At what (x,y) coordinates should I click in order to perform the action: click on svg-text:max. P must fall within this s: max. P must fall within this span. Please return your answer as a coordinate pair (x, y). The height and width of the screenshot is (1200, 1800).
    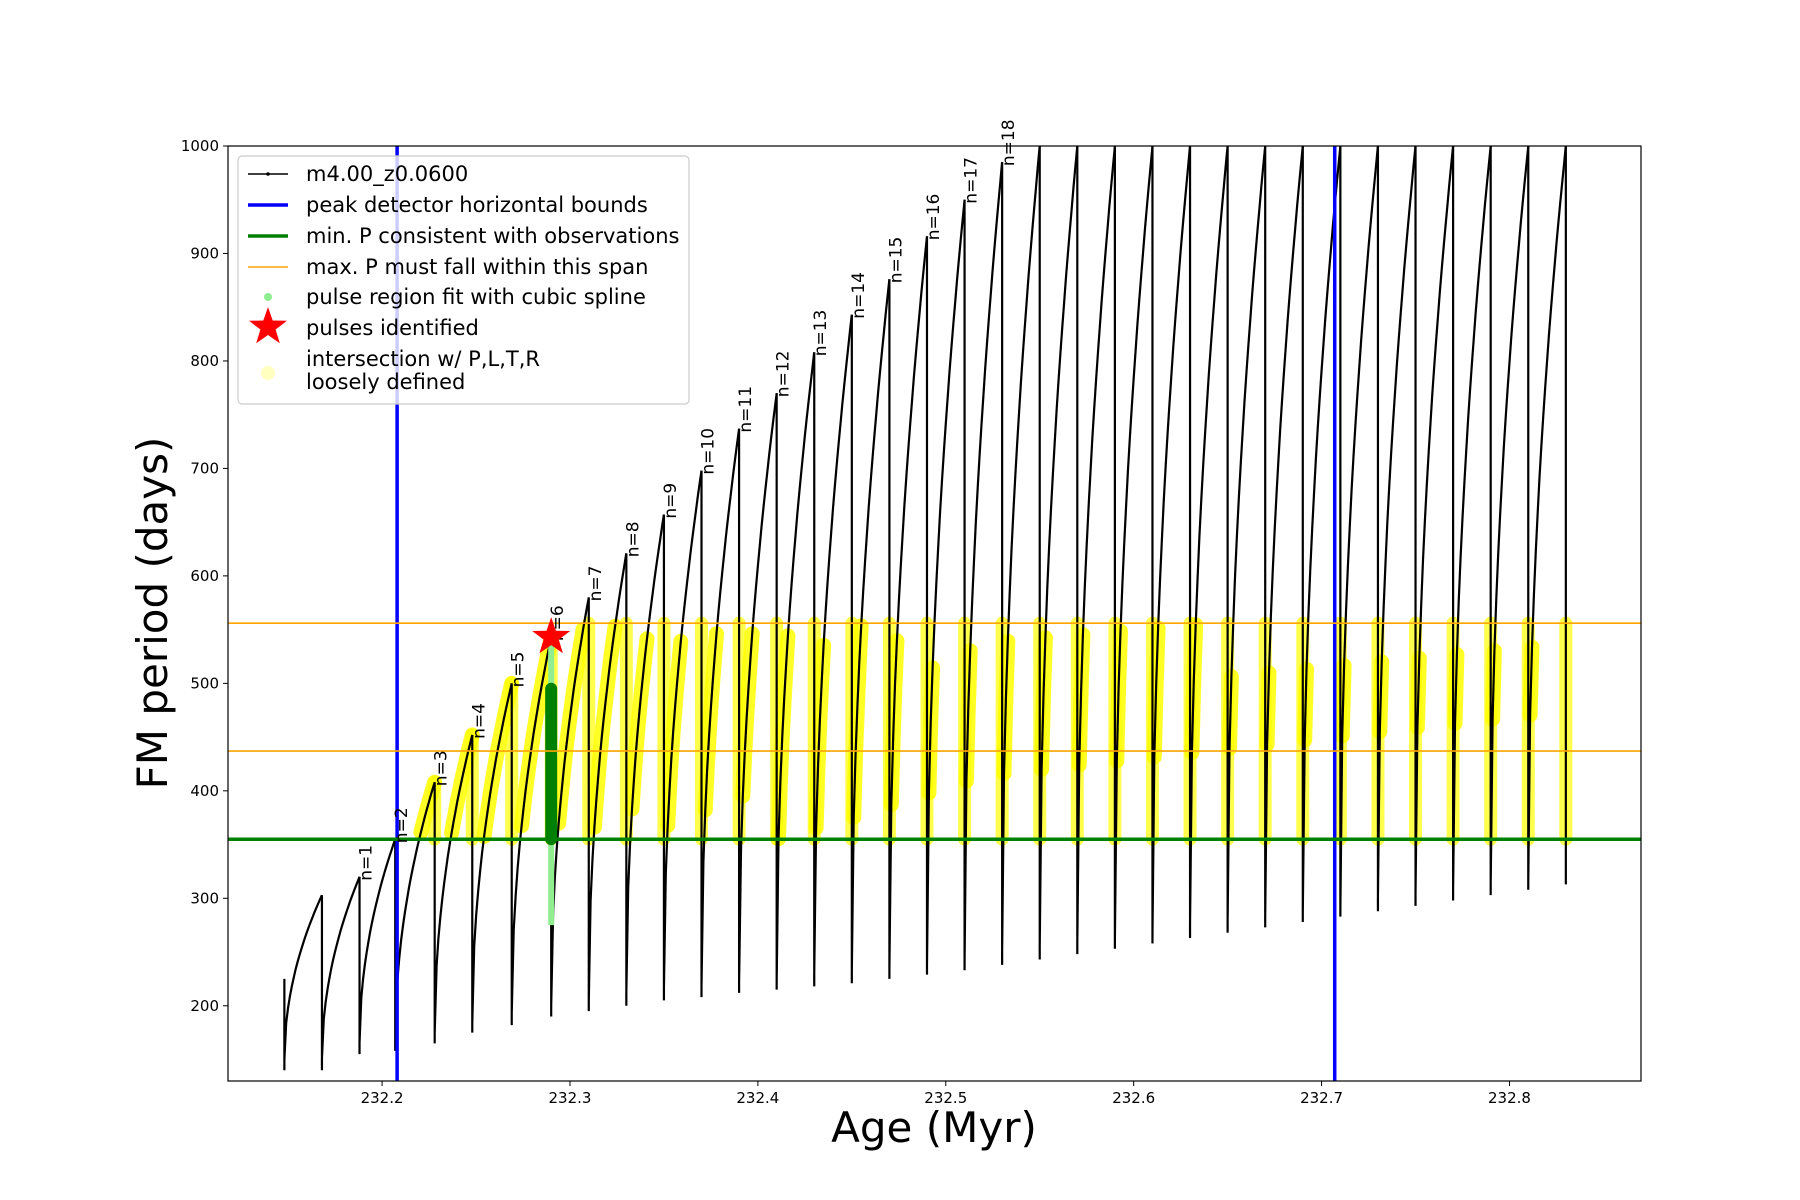
    Looking at the image, I should click on (477, 267).